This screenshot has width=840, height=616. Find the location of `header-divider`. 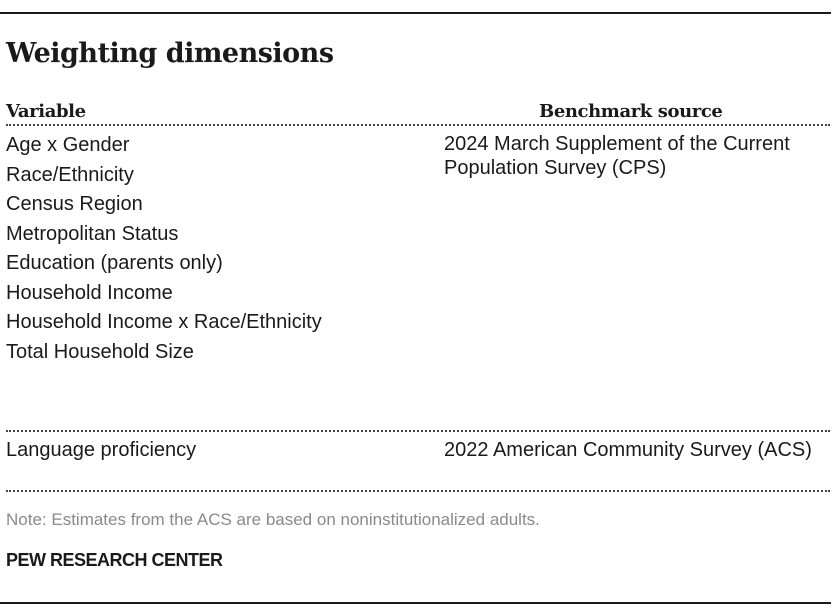

header-divider is located at coordinates (418, 125).